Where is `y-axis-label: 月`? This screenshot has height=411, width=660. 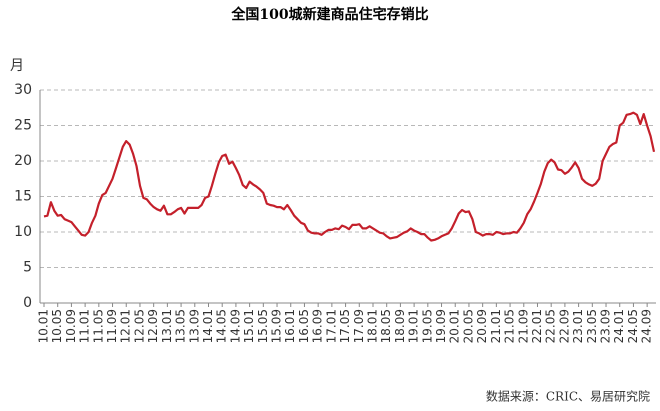
y-axis-label: 月 is located at coordinates (17, 66).